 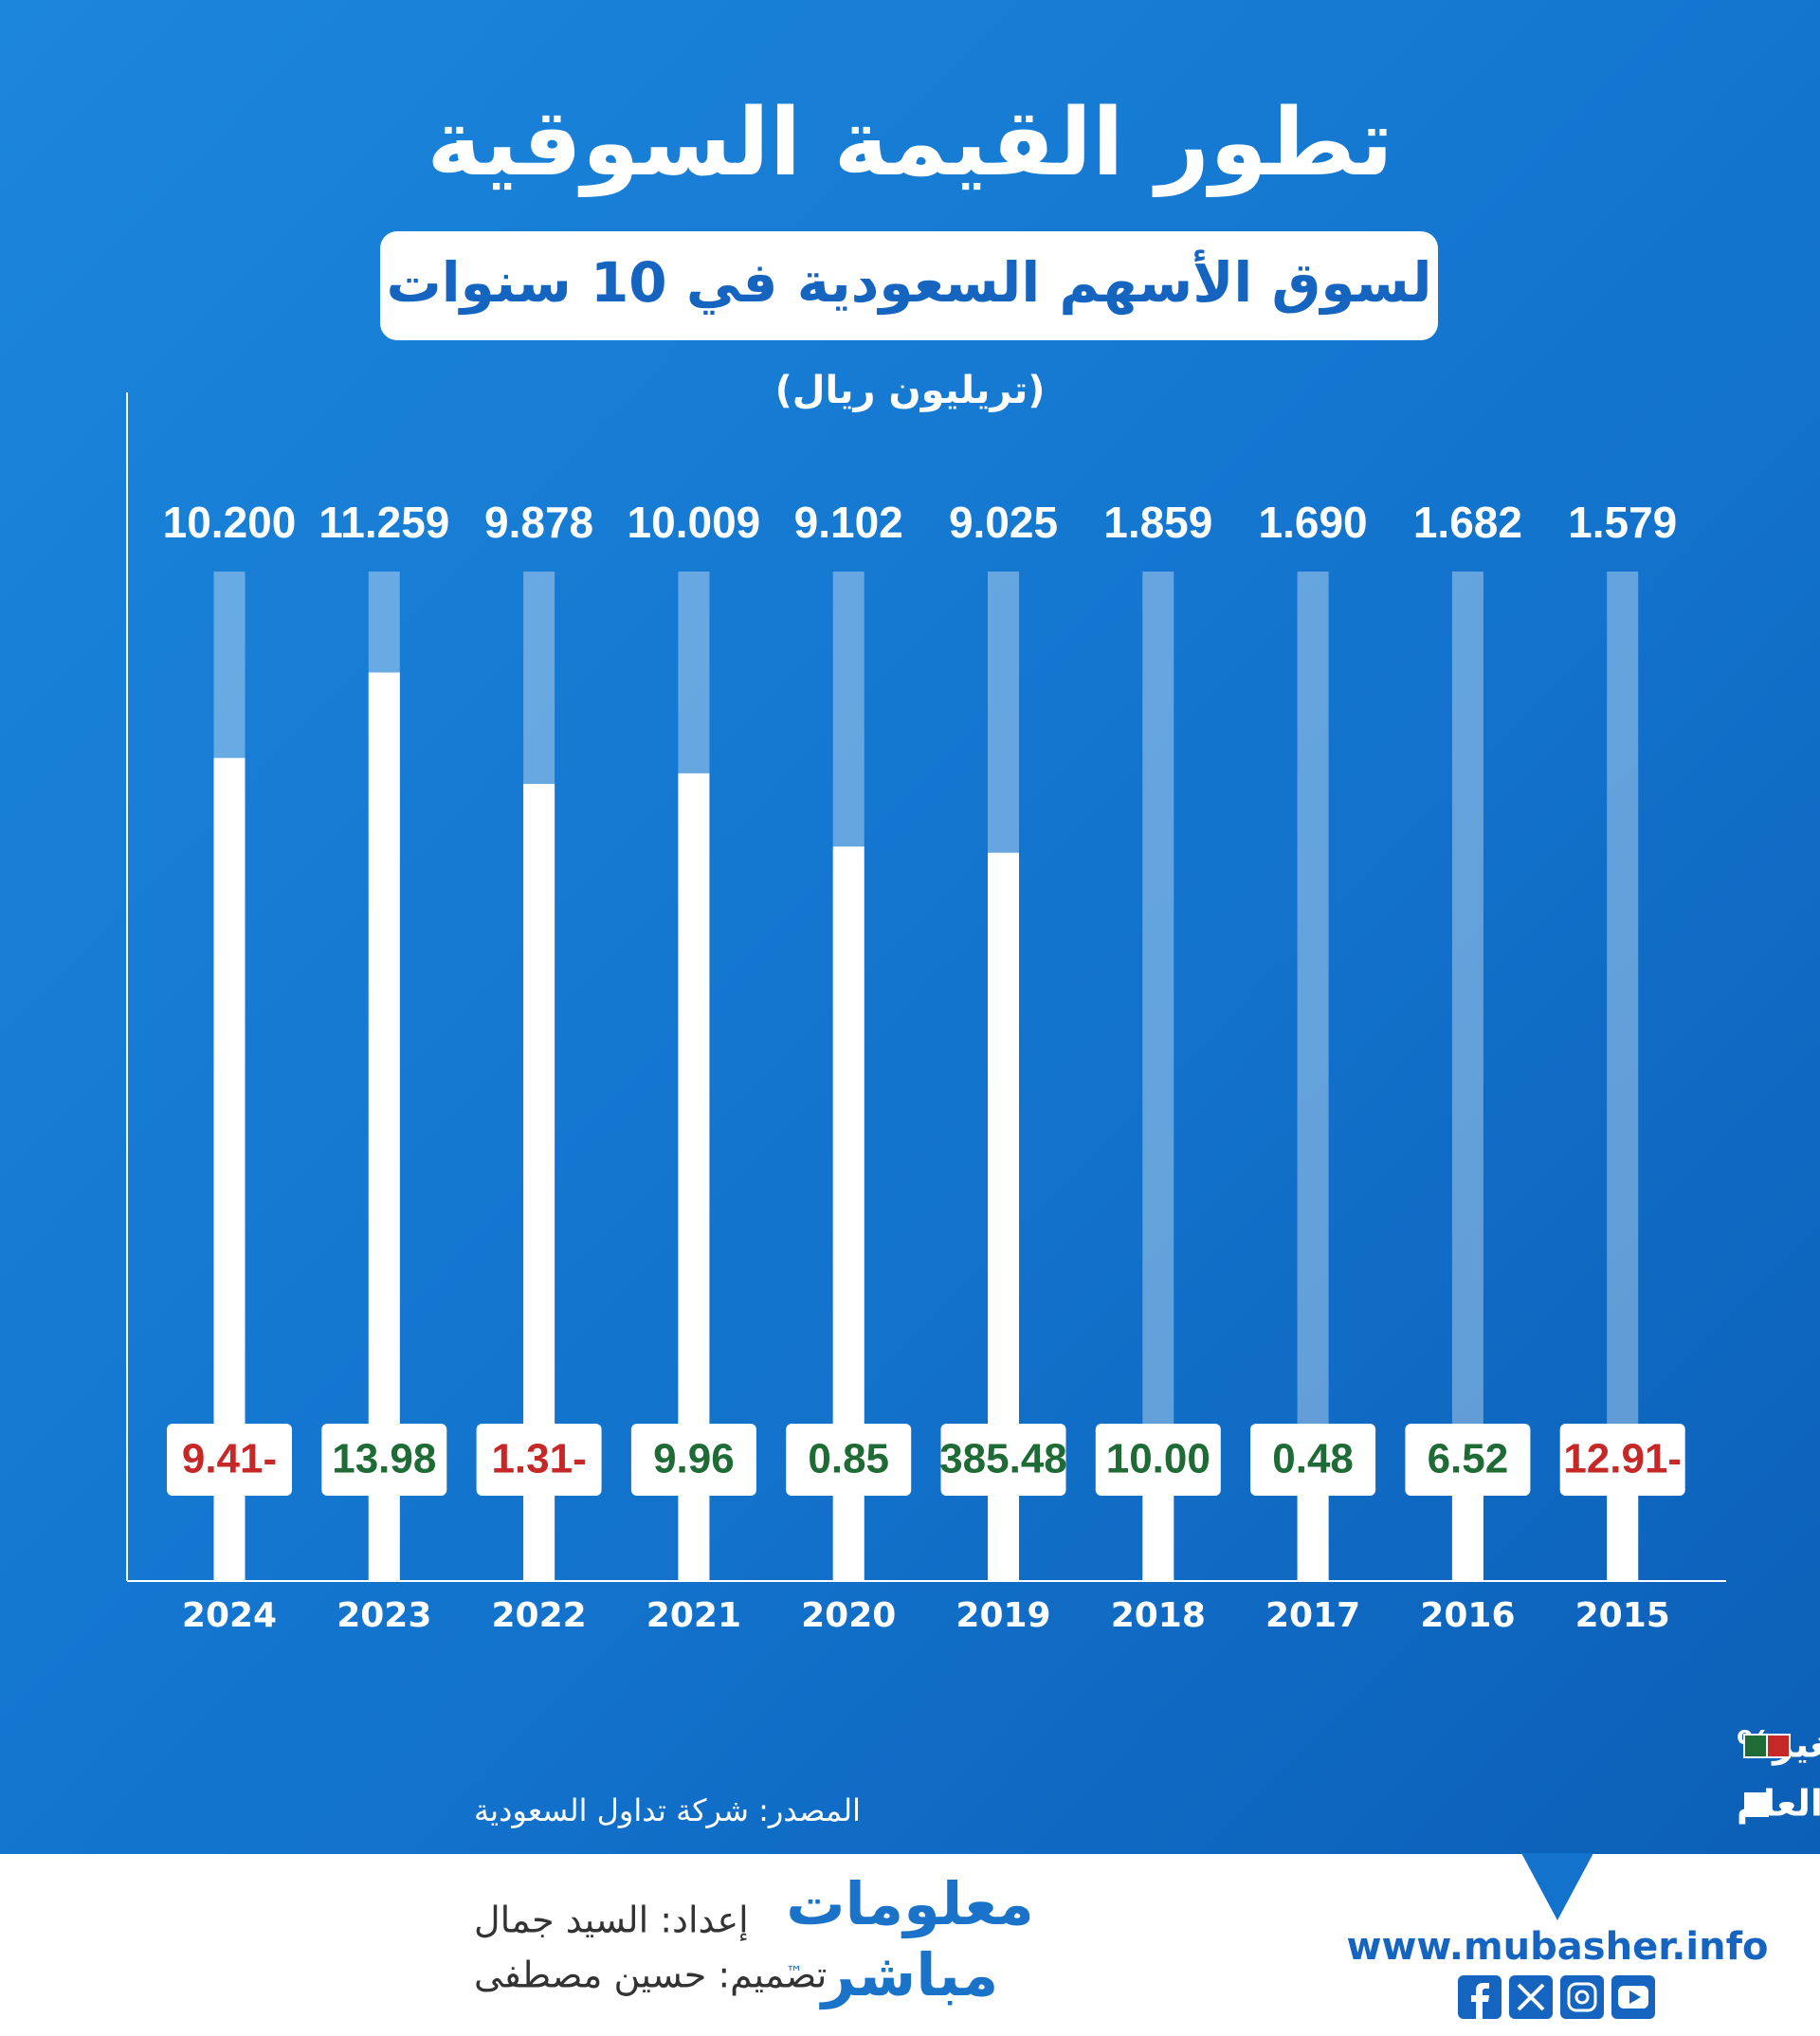 I want to click on value-label: 11.259, so click(x=383, y=523).